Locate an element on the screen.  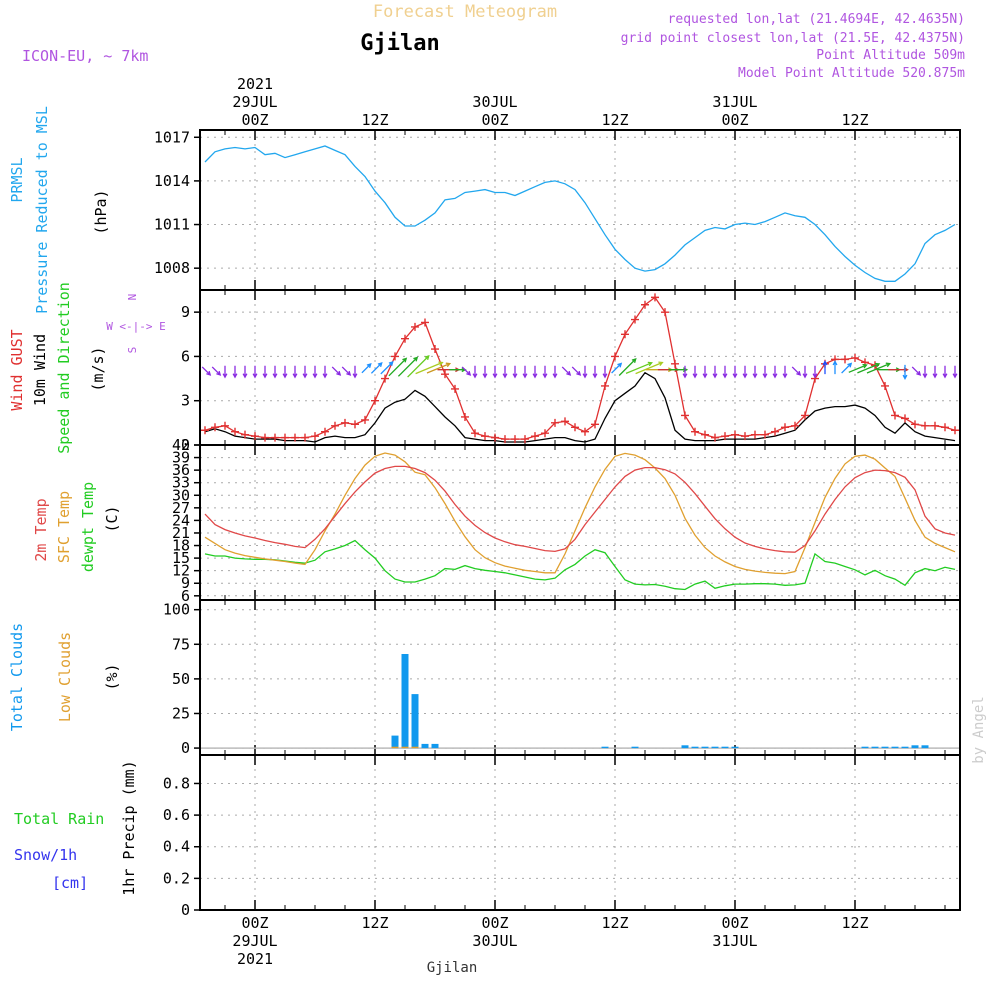
pressure-sub-label: Pressure Reduced to MSL is located at coordinates (42, 210).